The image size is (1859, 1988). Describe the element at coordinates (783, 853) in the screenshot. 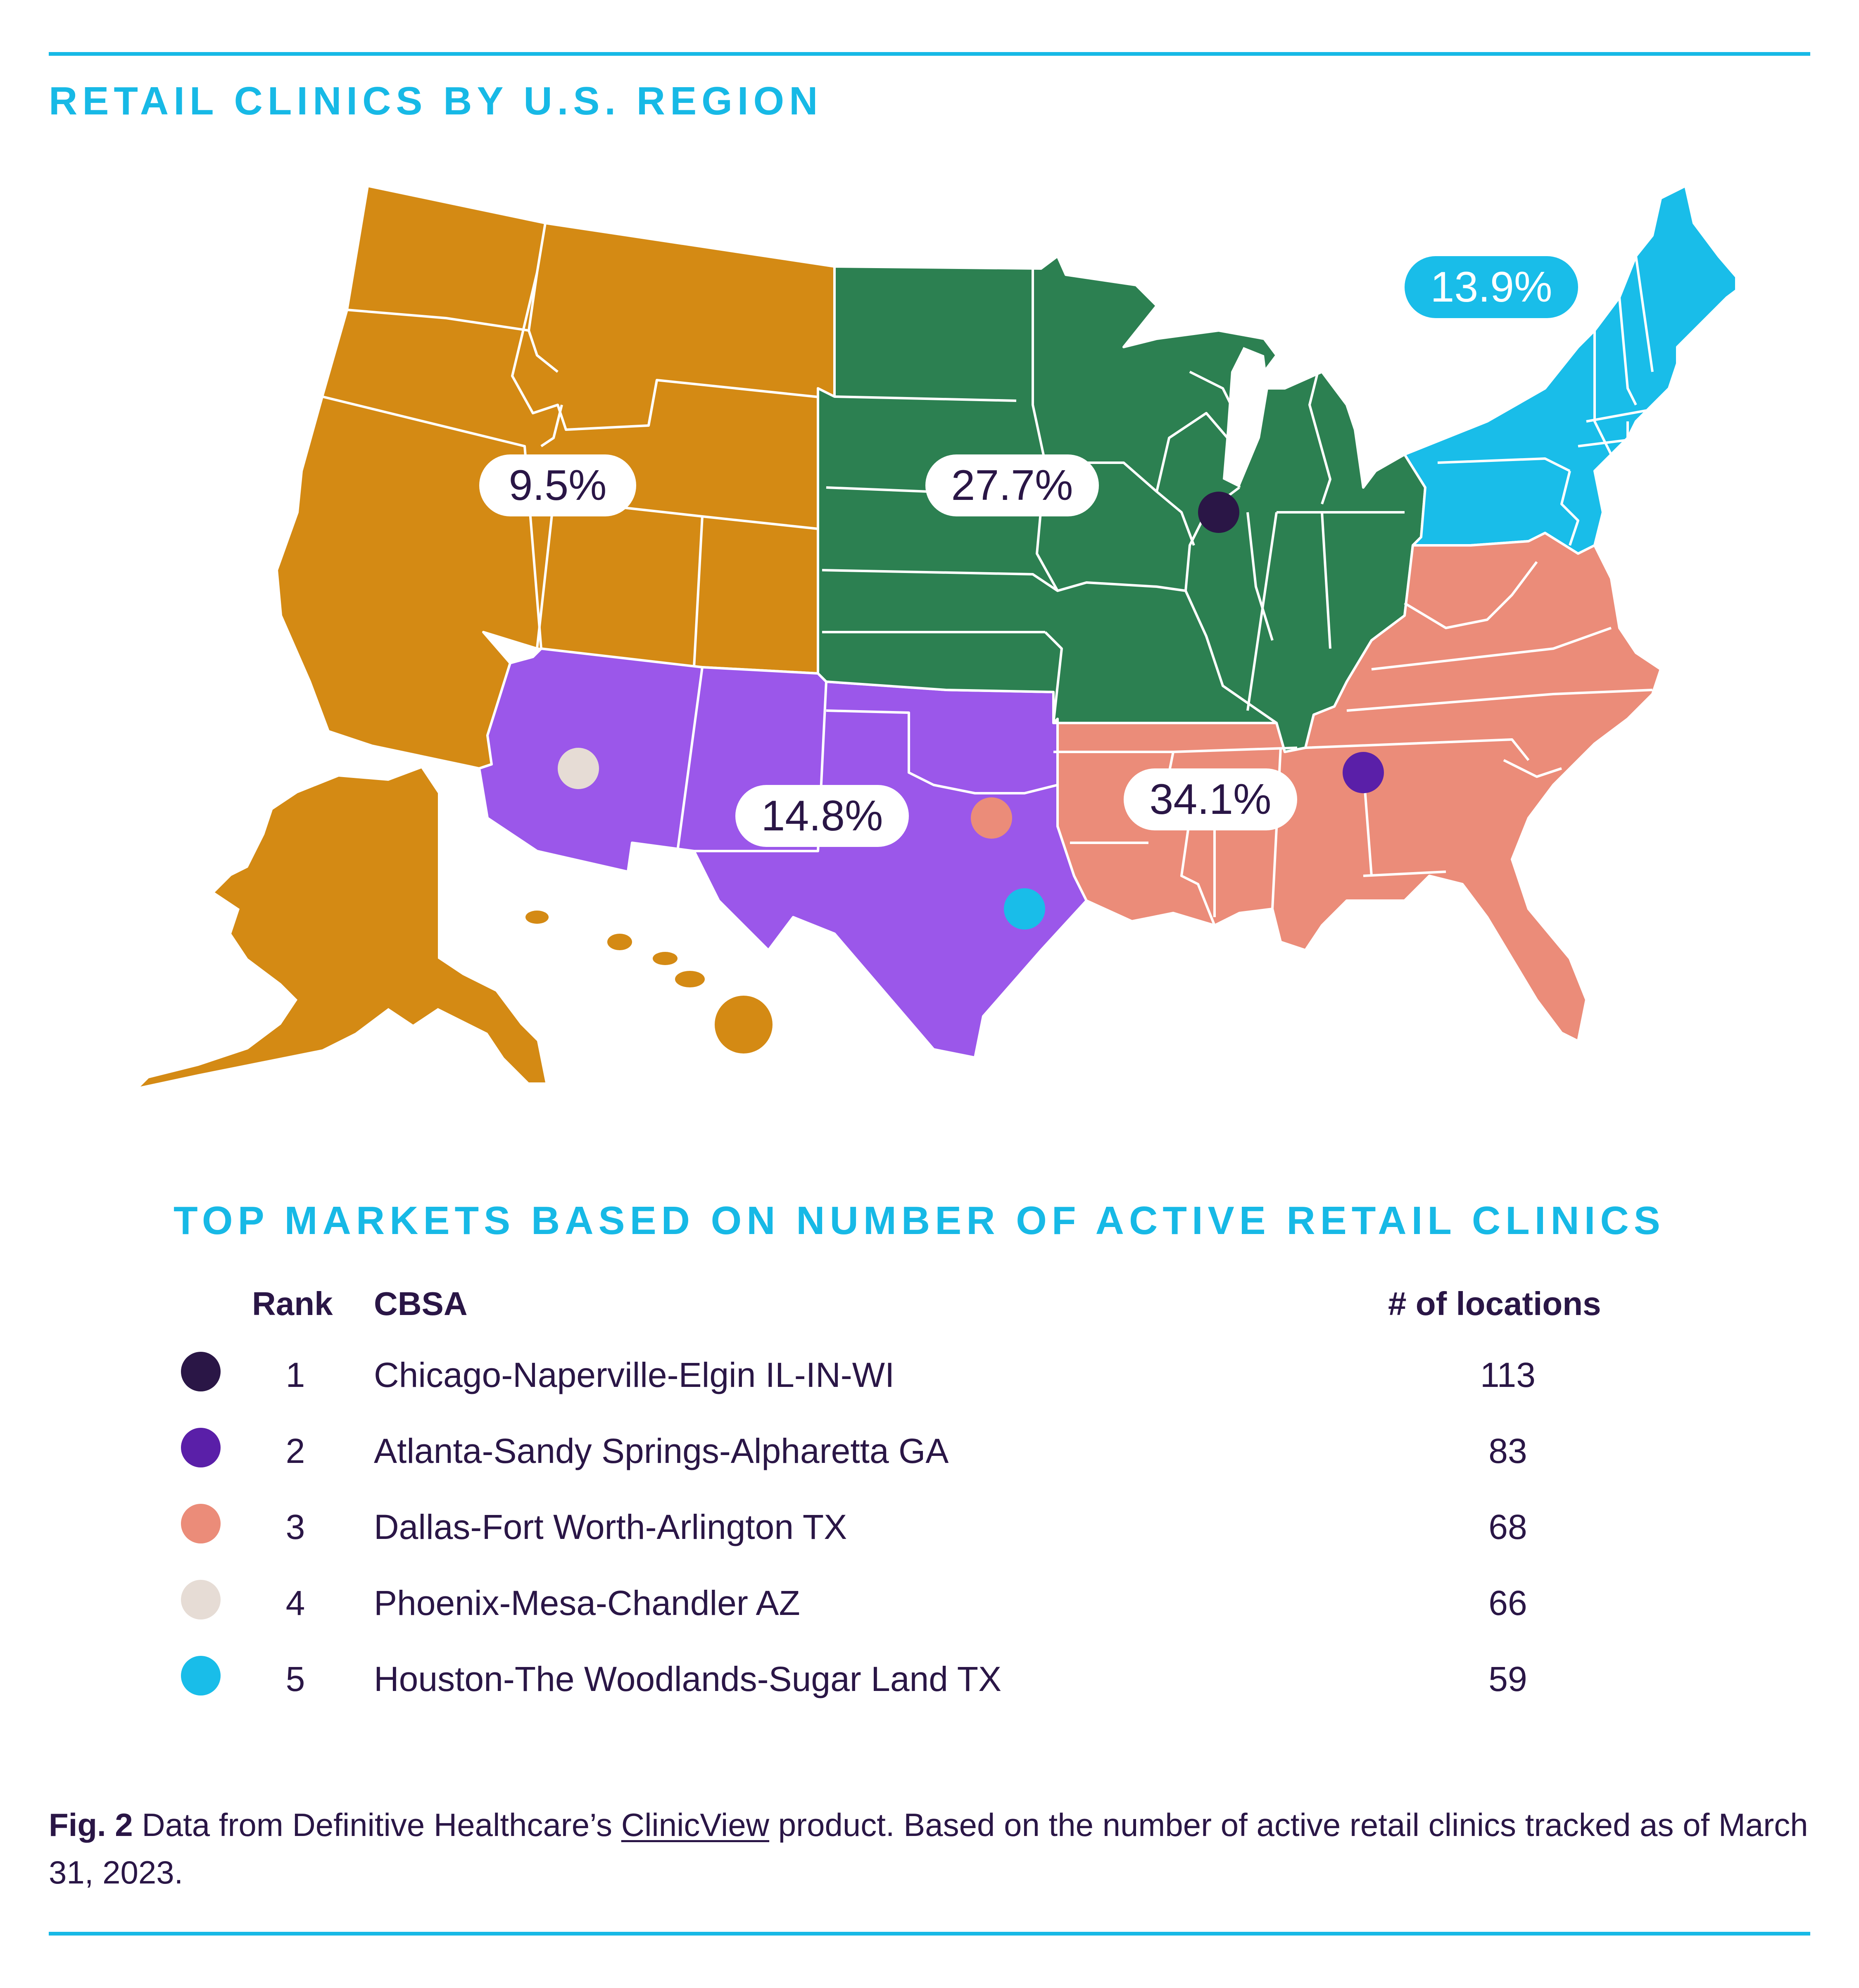

I see `region-southwest` at that location.